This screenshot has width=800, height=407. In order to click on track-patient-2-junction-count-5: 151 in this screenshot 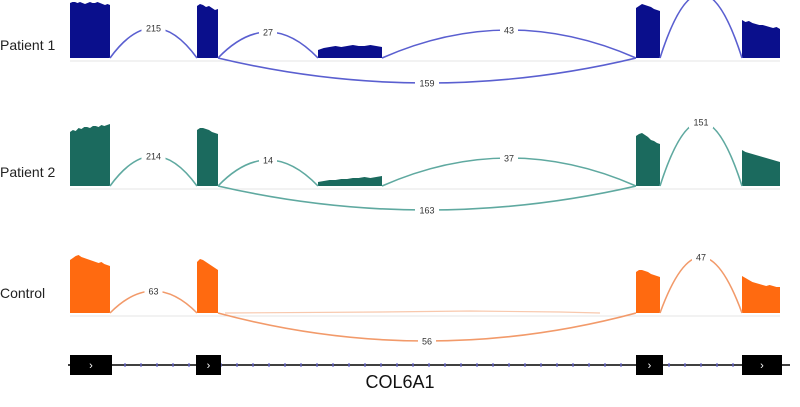, I will do `click(700, 123)`.